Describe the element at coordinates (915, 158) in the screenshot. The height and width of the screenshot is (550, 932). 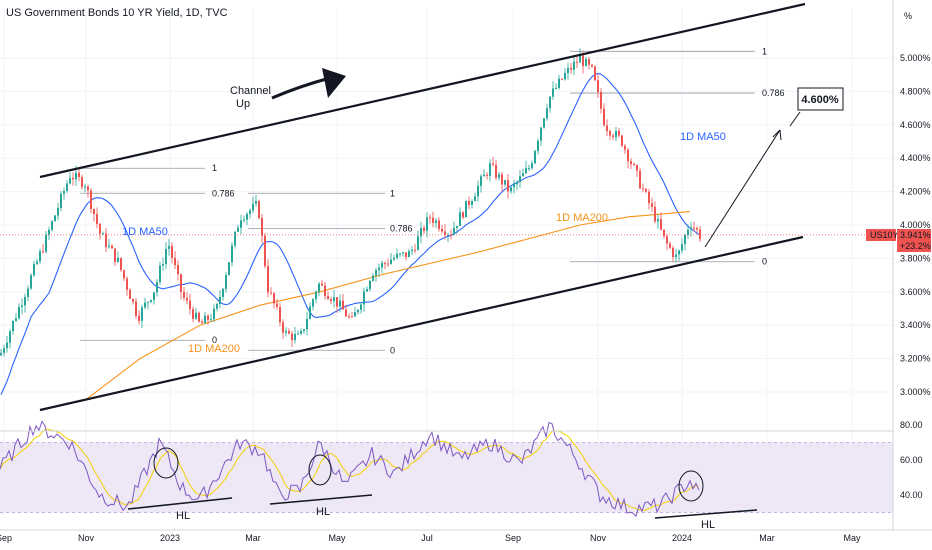
I see `y-tick-label: 4.400%` at that location.